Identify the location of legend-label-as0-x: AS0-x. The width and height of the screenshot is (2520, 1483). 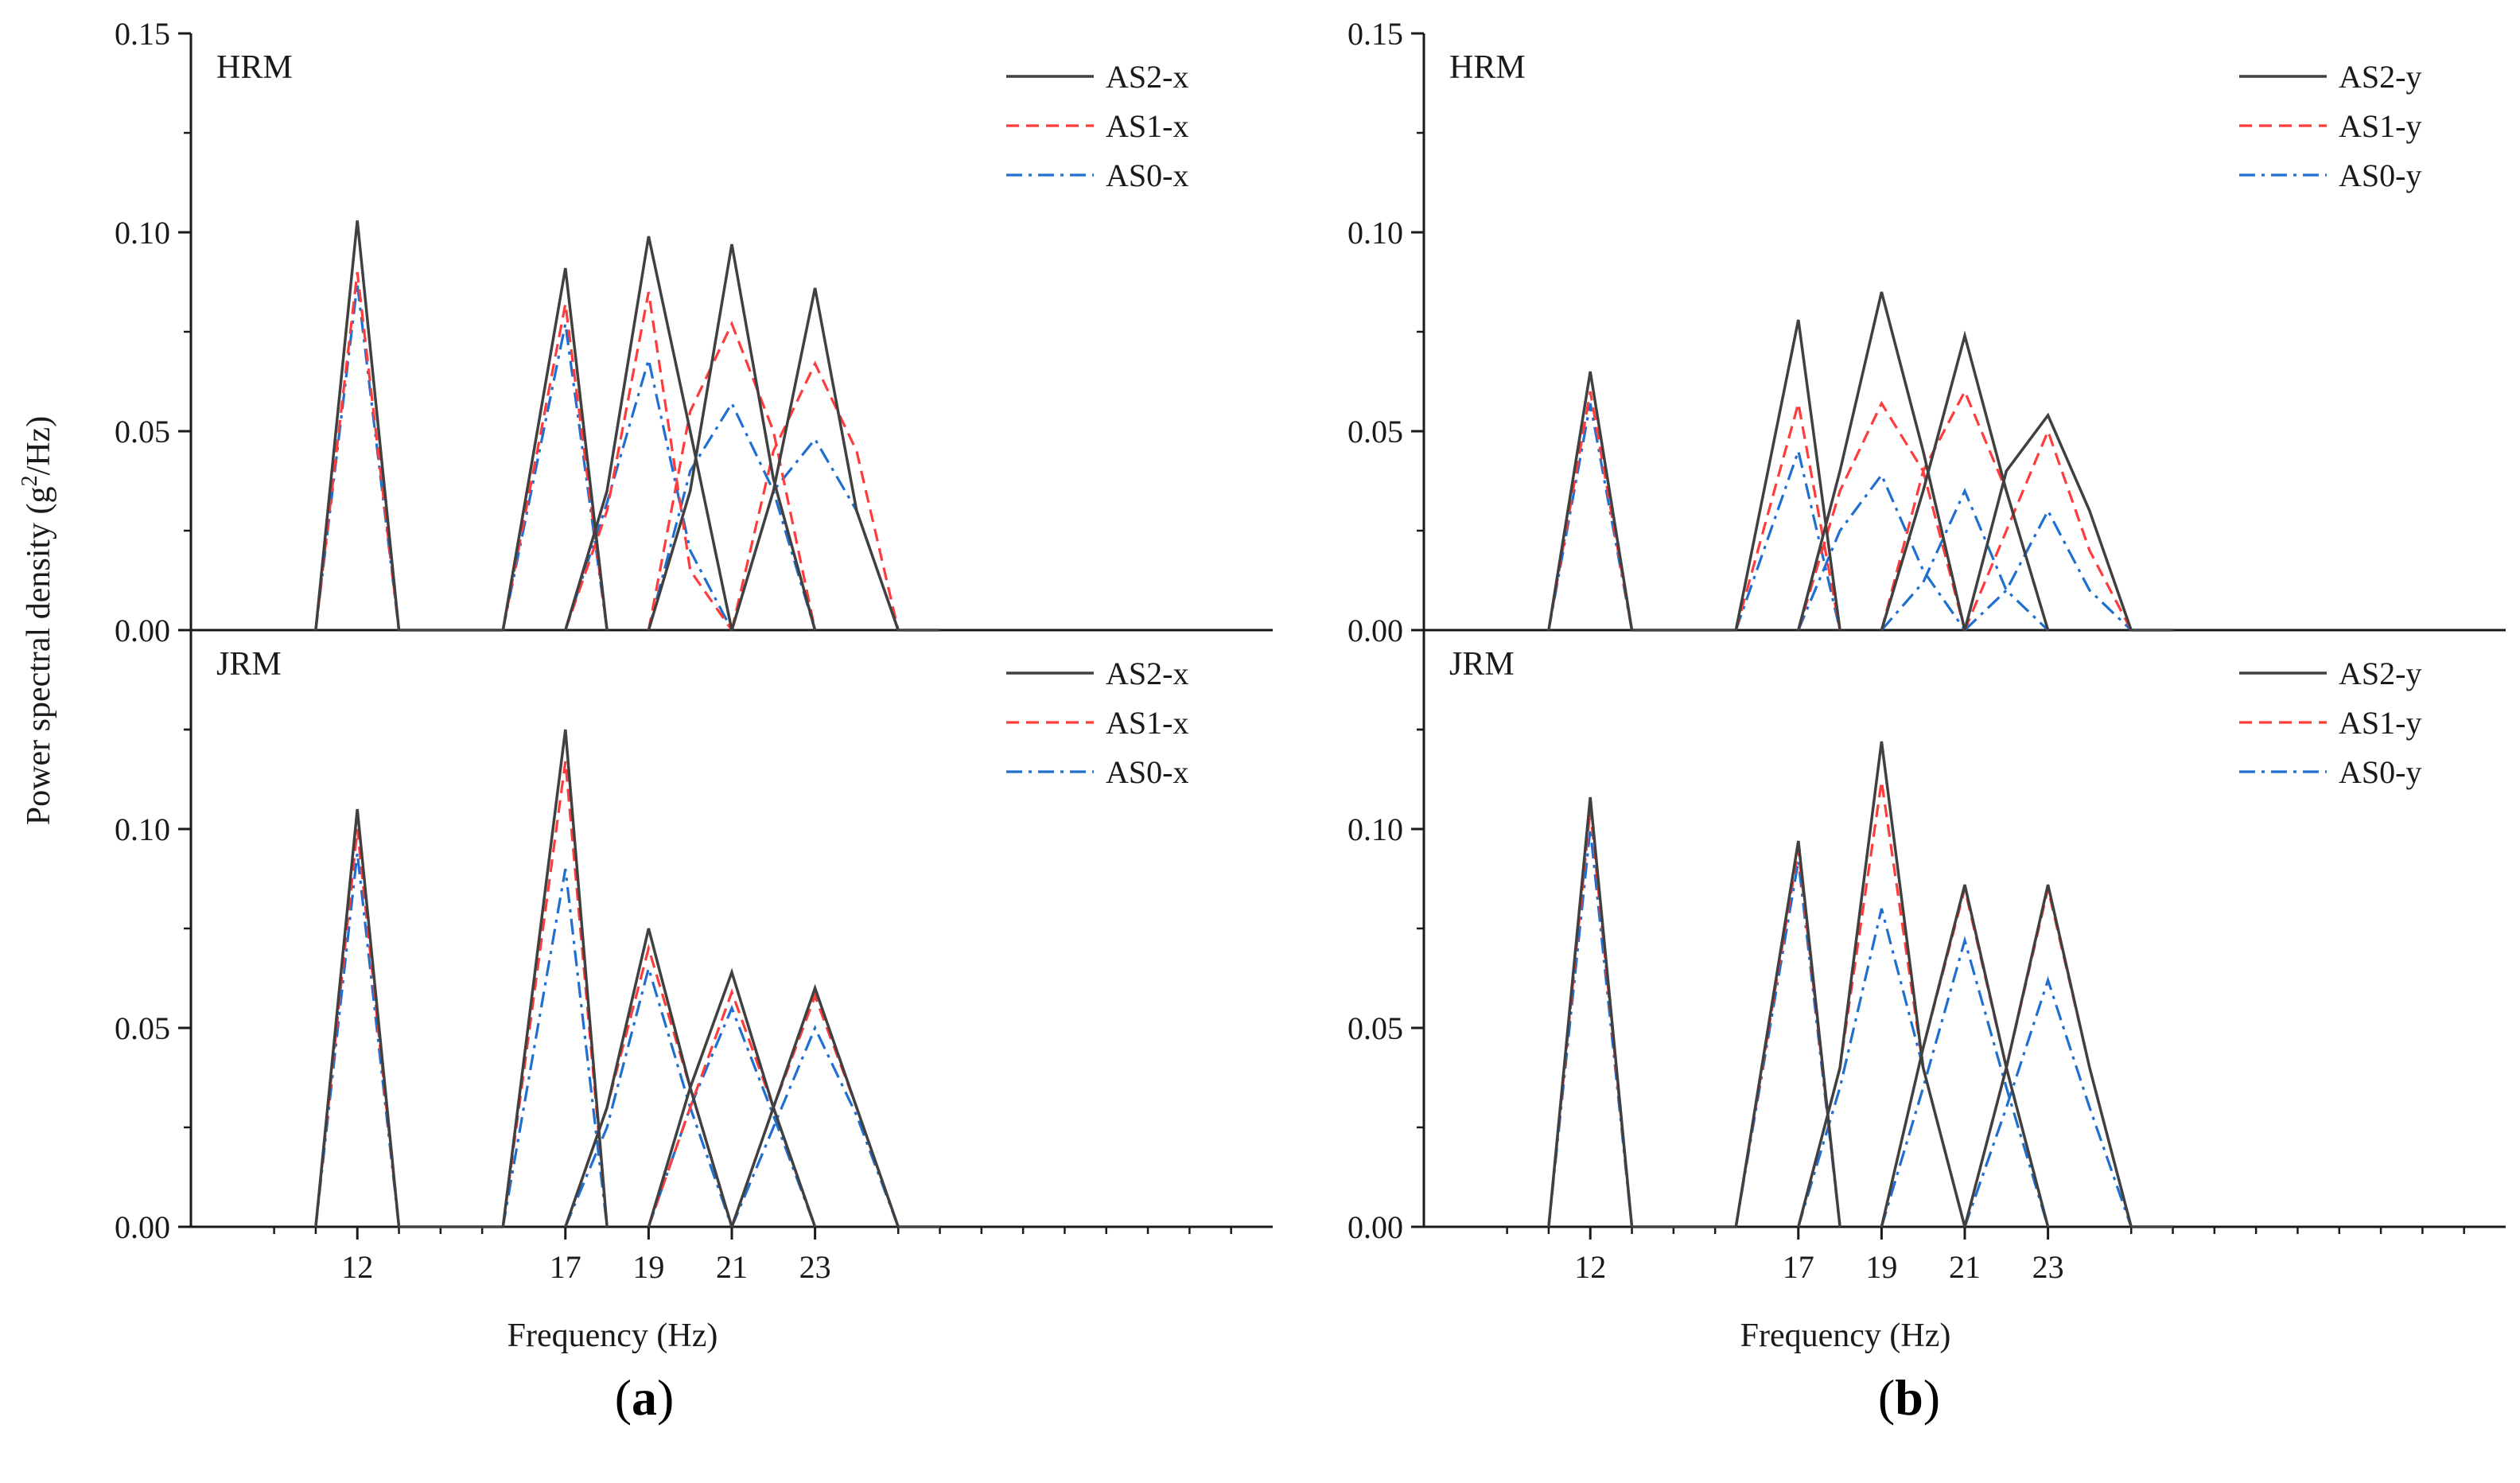
(1147, 772).